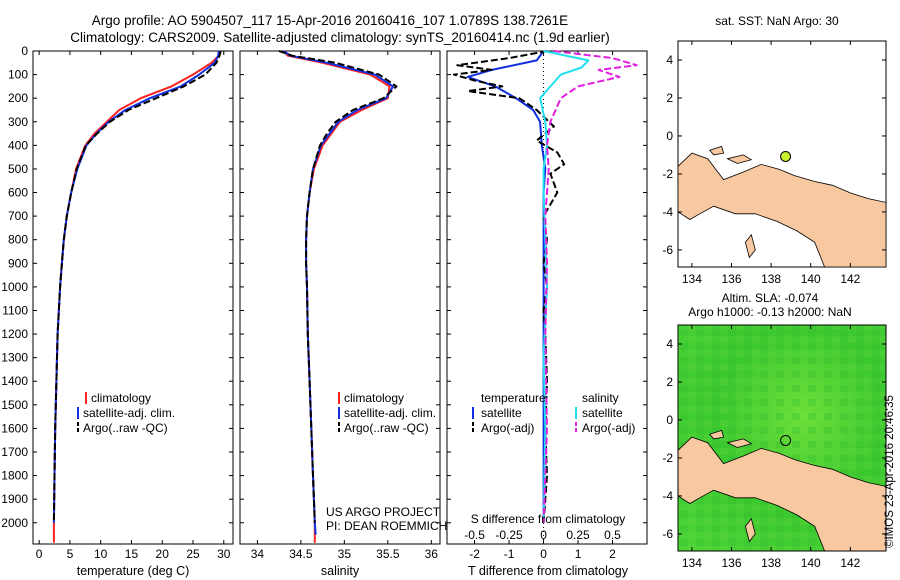 This screenshot has width=900, height=580. What do you see at coordinates (345, 554) in the screenshot?
I see `x-tick-label: 35` at bounding box center [345, 554].